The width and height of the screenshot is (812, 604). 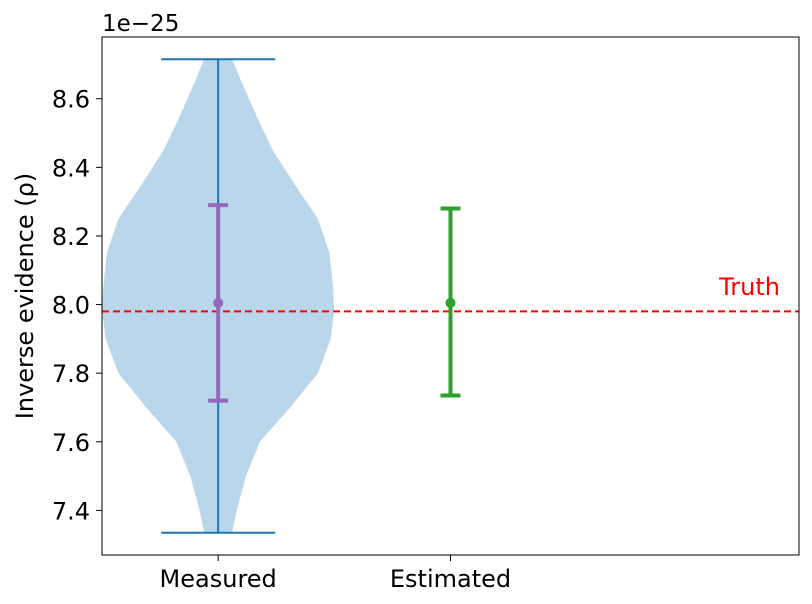 What do you see at coordinates (25, 296) in the screenshot?
I see `y-axis-label: Inverse evidence (ρ)` at bounding box center [25, 296].